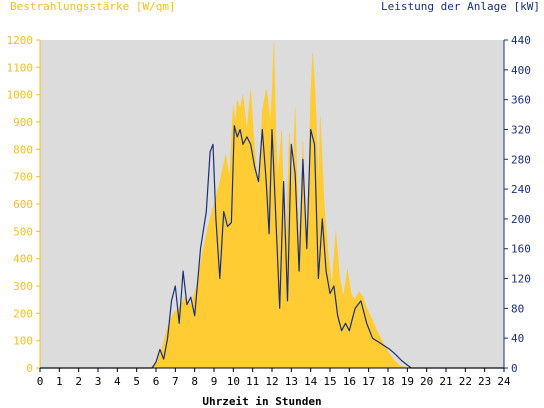 The image size is (544, 408). Describe the element at coordinates (23, 231) in the screenshot. I see `left-tick-label: 500` at that location.